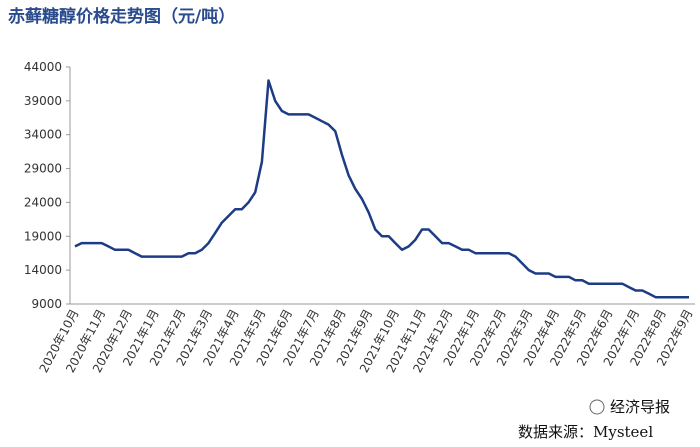 The image size is (700, 447). What do you see at coordinates (43, 236) in the screenshot?
I see `y-tick-label: 19000` at bounding box center [43, 236].